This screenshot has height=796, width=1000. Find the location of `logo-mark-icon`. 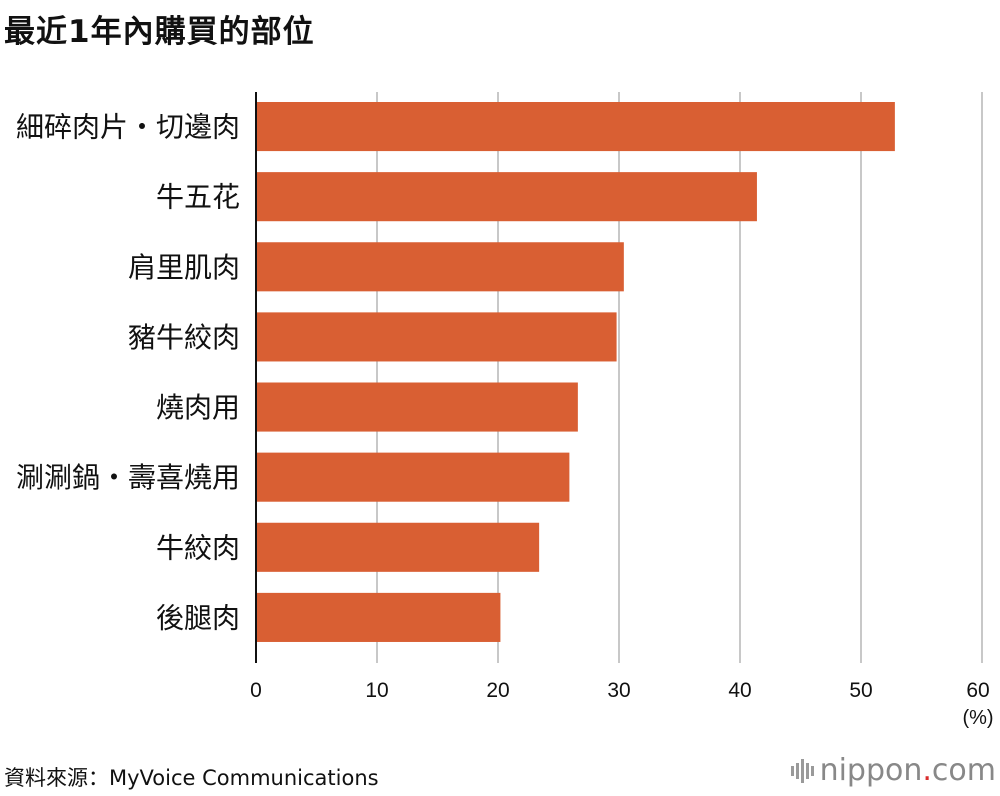

logo-mark-icon is located at coordinates (802, 770).